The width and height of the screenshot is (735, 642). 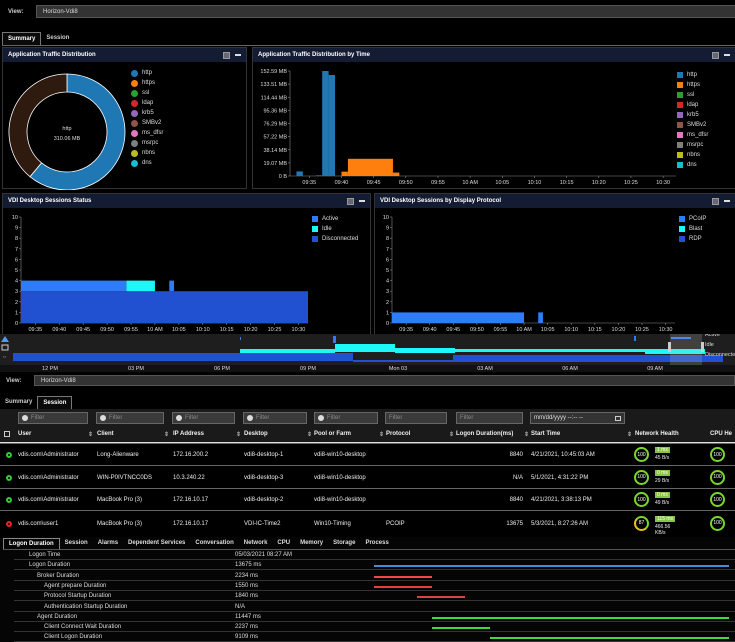 What do you see at coordinates (657, 434) in the screenshot?
I see `column-header: Network Health` at bounding box center [657, 434].